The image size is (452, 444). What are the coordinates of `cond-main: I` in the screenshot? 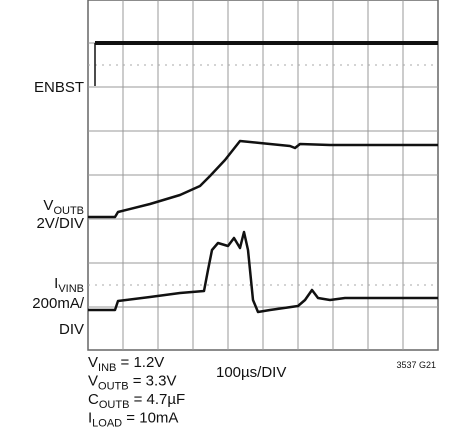 It's located at (90, 418).